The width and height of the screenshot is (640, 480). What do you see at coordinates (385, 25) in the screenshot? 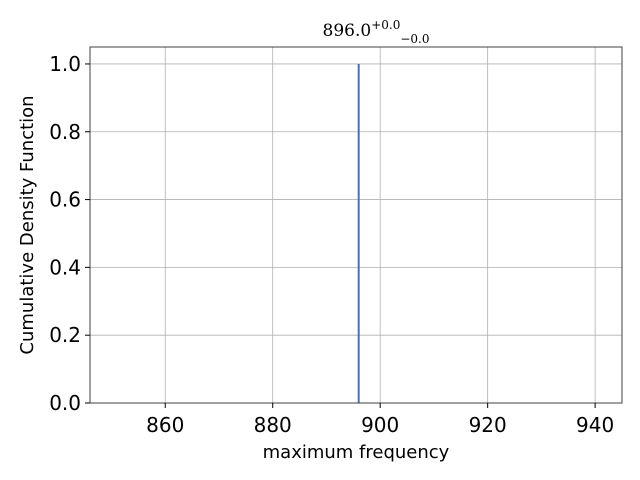
I see `title-superscript: +0.0` at bounding box center [385, 25].